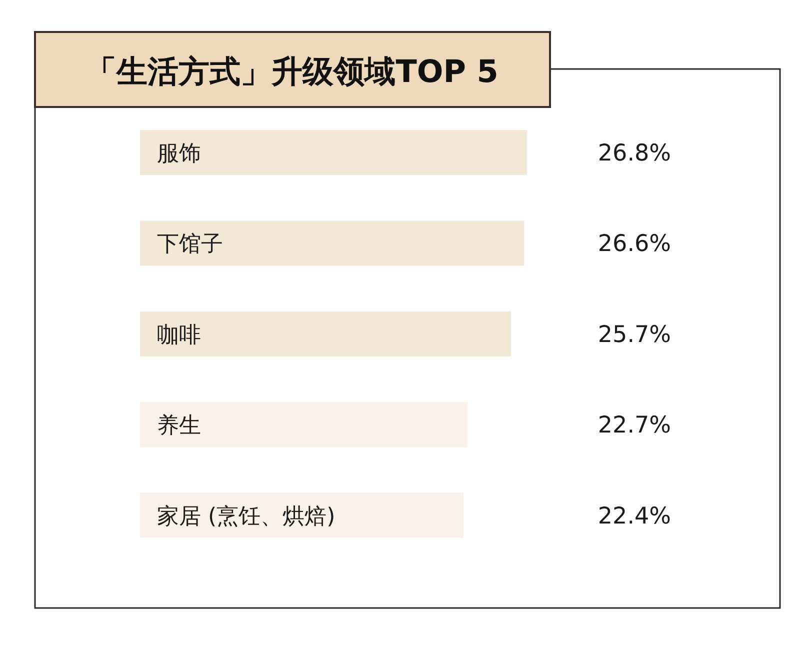 This screenshot has width=805, height=655. I want to click on y-tick-label: 下馆子, so click(190, 245).